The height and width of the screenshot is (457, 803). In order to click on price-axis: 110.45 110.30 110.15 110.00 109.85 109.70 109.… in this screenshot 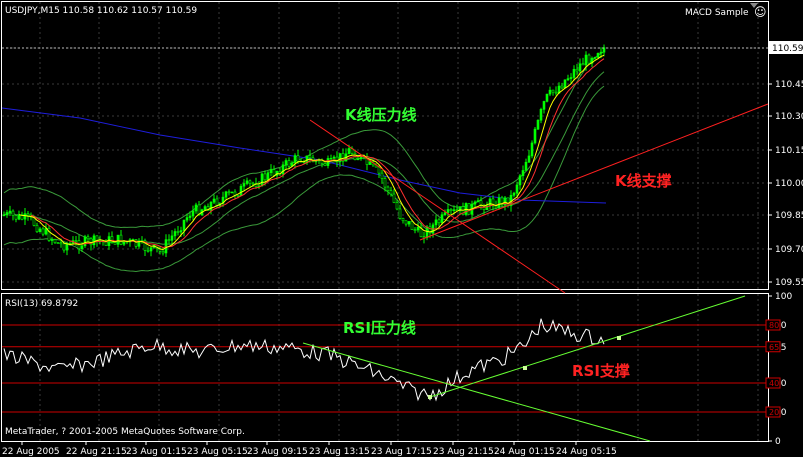, I will do `click(785, 167)`.